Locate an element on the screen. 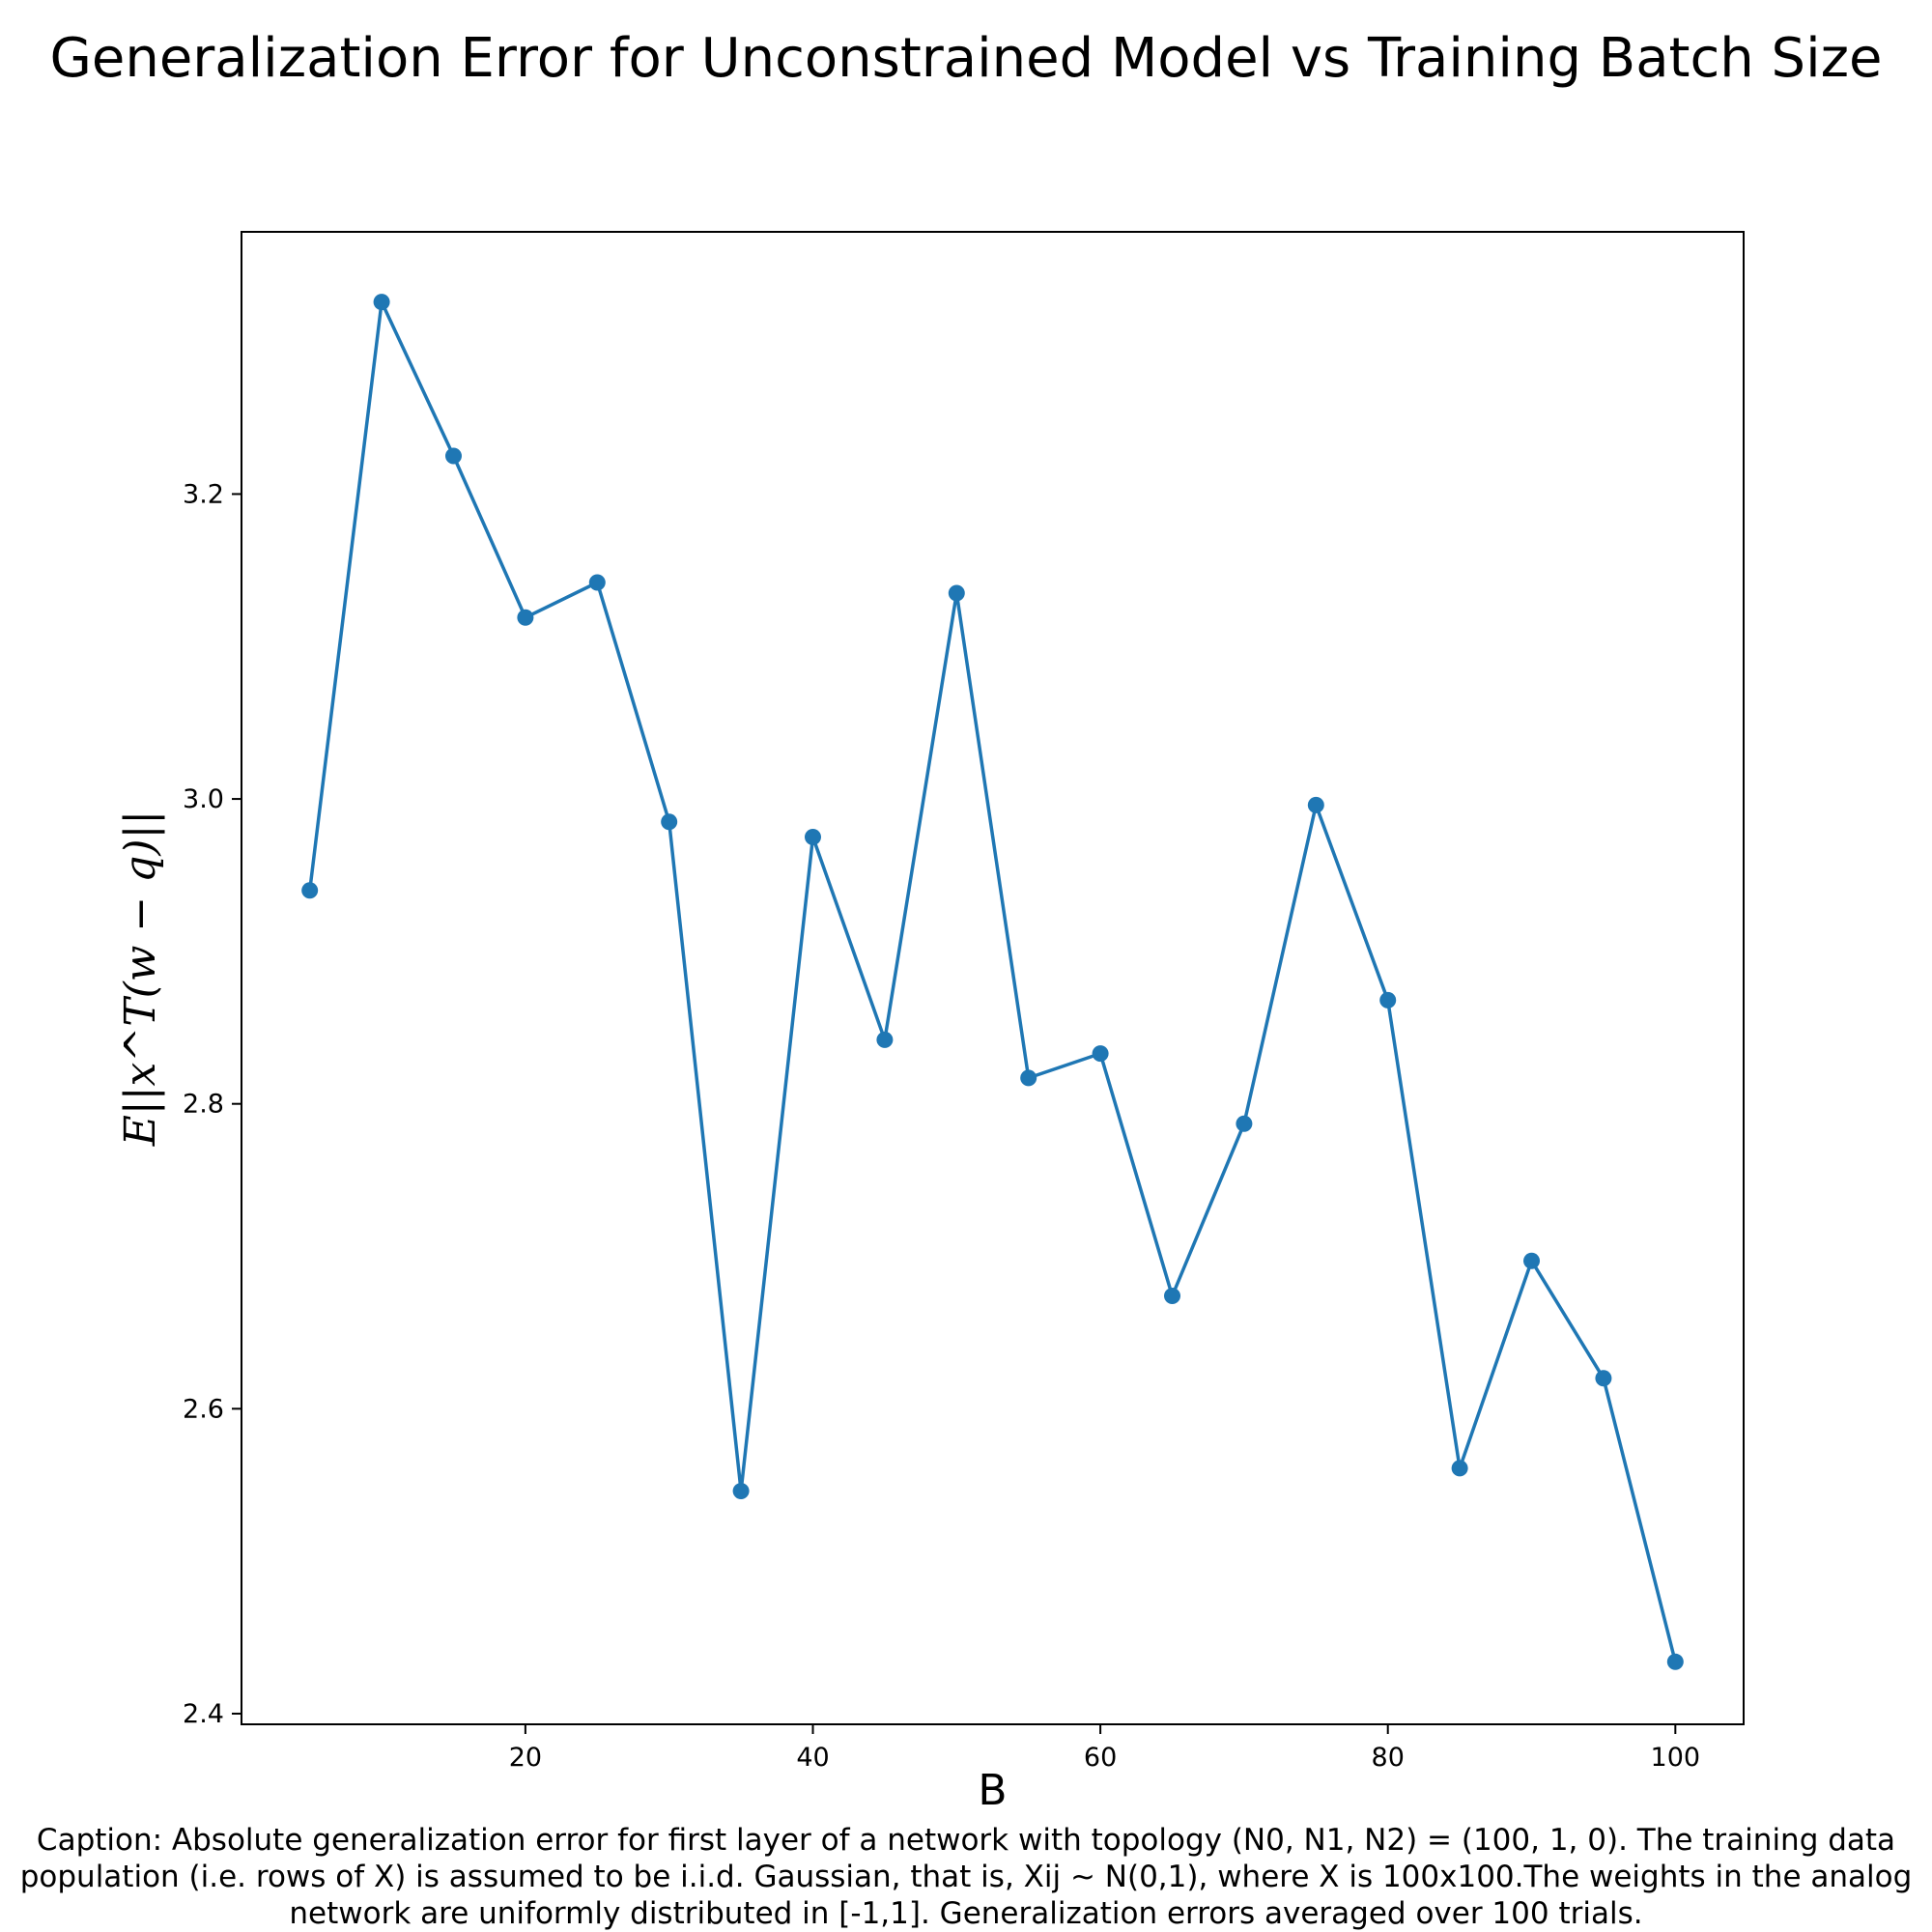 Image resolution: width=1932 pixels, height=1932 pixels. y-tick-label: 2.4 is located at coordinates (203, 1714).